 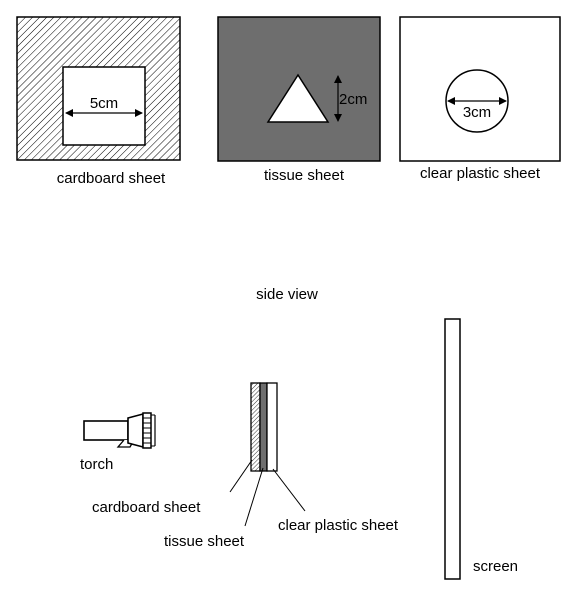 I want to click on plastic-side-label: clear plastic sheet, so click(x=338, y=525).